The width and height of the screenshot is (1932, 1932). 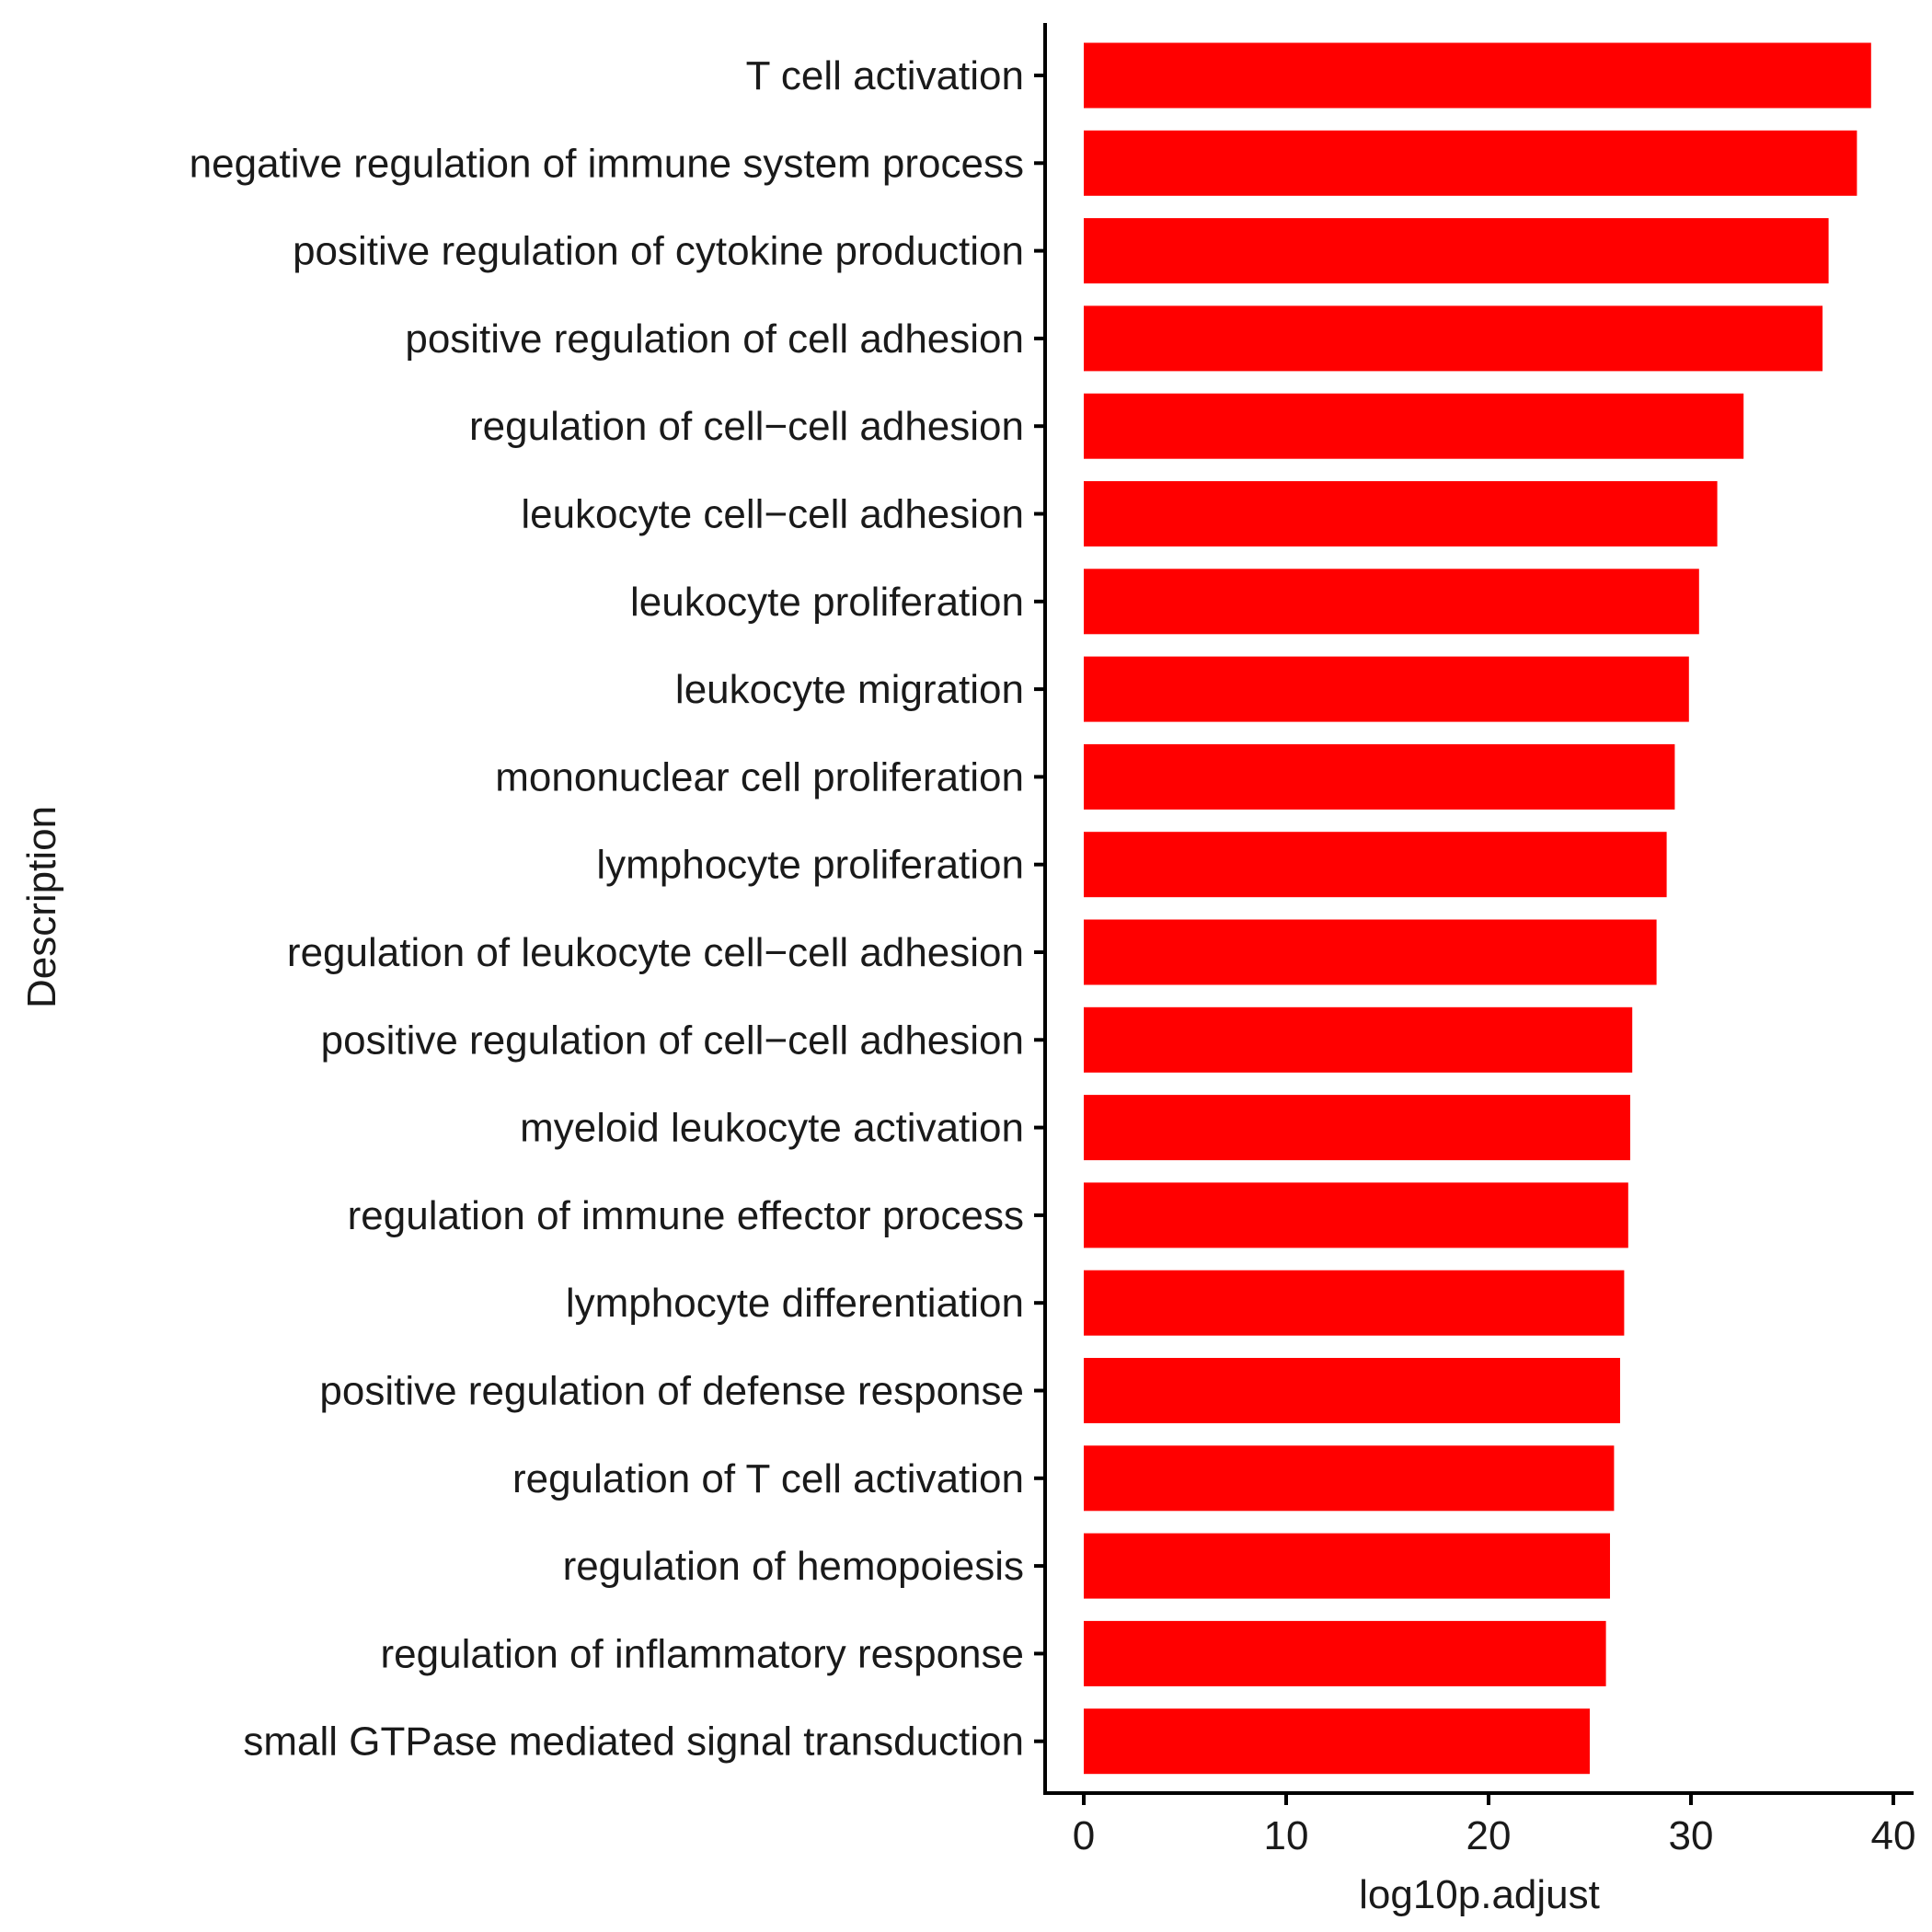 I want to click on y-tick-label: regulation of T cell activation, so click(x=768, y=1478).